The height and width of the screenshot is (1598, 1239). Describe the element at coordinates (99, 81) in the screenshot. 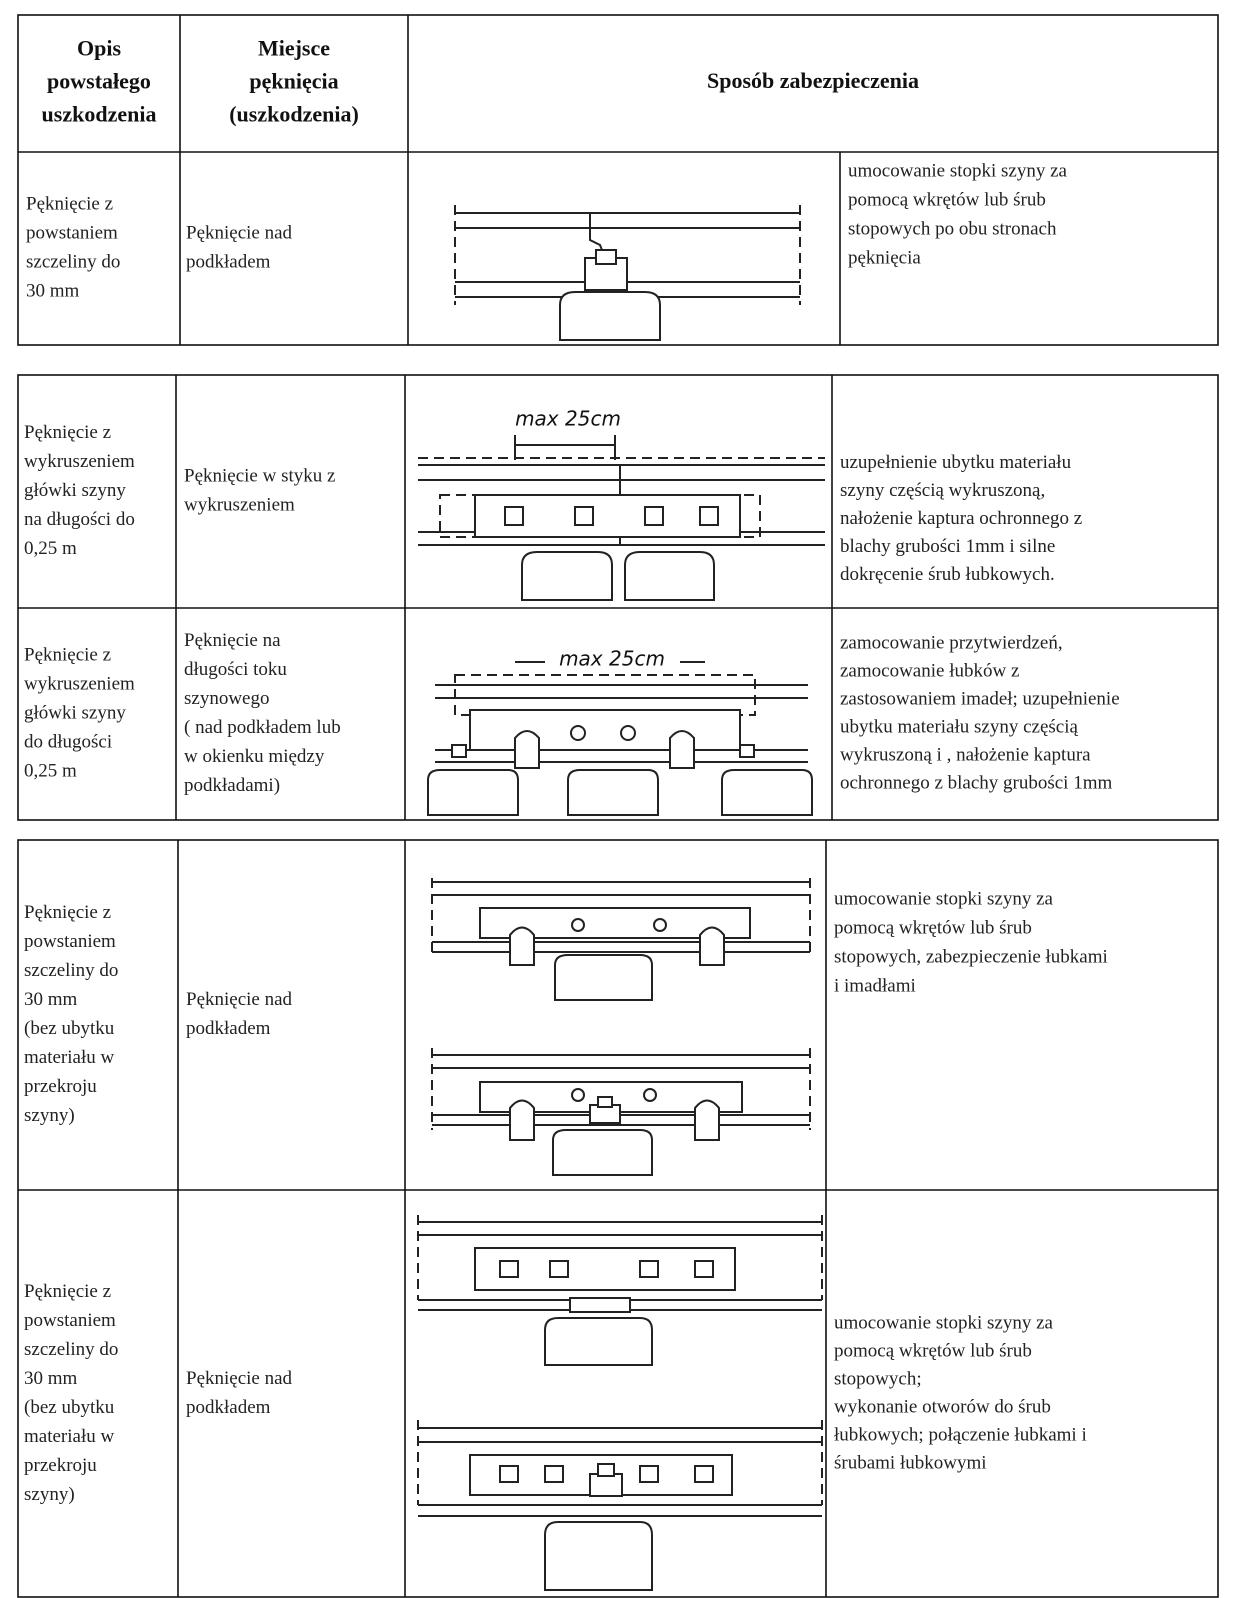

I see `header-description: powstałego` at that location.